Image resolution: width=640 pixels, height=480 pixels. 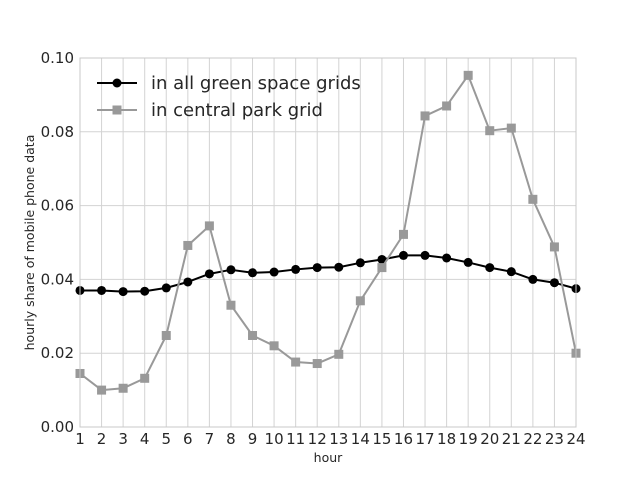 What do you see at coordinates (210, 439) in the screenshot?
I see `x-tick-label: 7` at bounding box center [210, 439].